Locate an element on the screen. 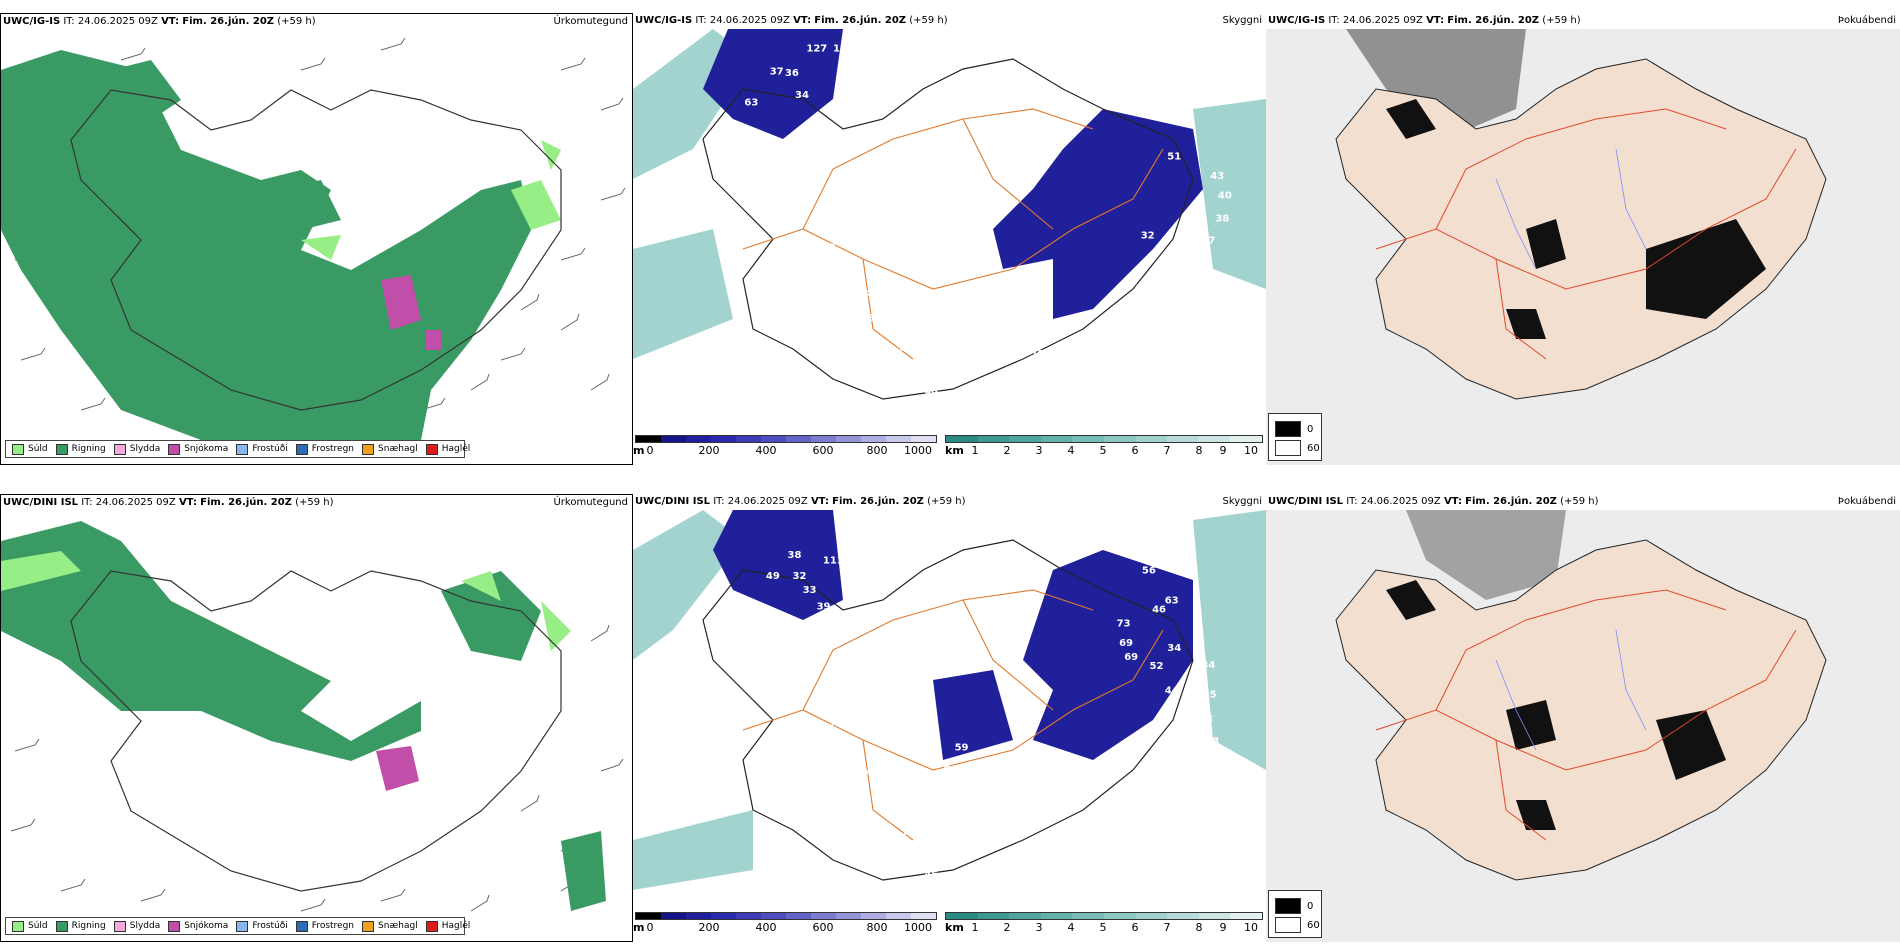  cloudbase-value-label: 38 is located at coordinates (1222, 219).